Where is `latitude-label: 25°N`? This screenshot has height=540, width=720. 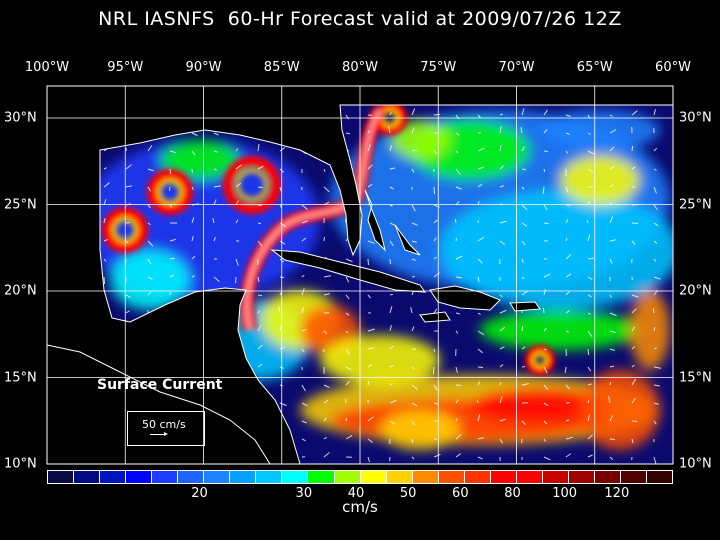
latitude-label: 25°N is located at coordinates (695, 204).